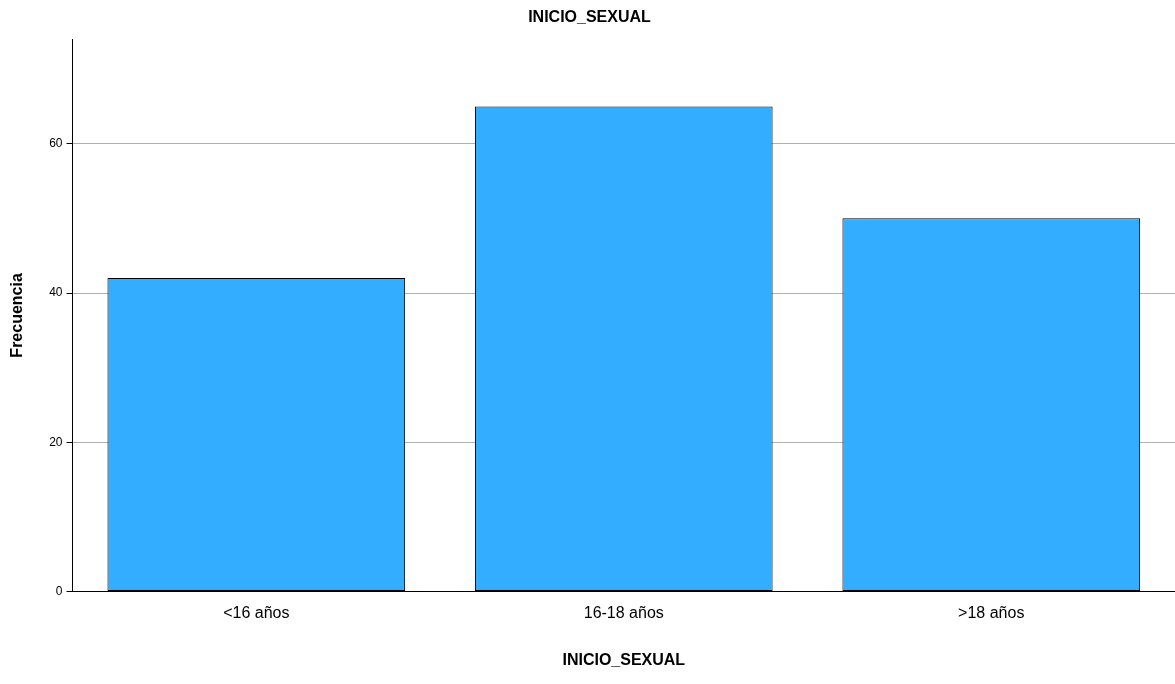 The image size is (1175, 684). I want to click on y-tick-label: 20, so click(56, 441).